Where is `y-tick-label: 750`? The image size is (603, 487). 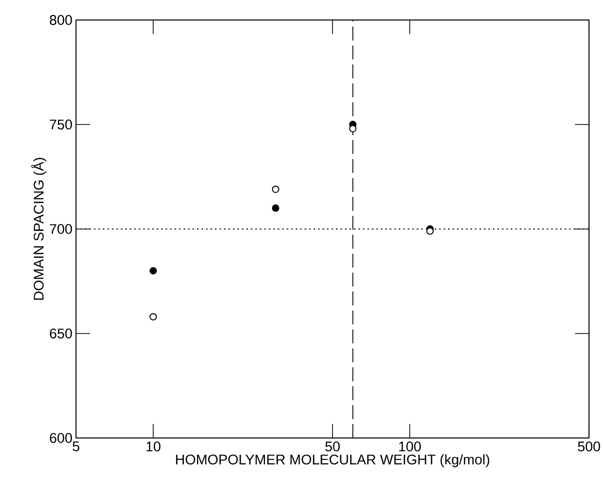 y-tick-label: 750 is located at coordinates (61, 125).